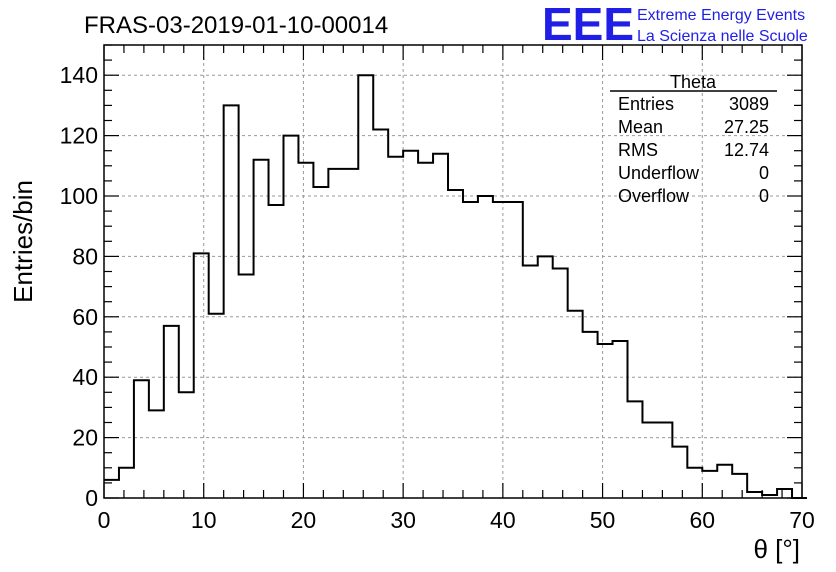 The height and width of the screenshot is (572, 836). Describe the element at coordinates (659, 173) in the screenshot. I see `stats-label: Underflow` at that location.